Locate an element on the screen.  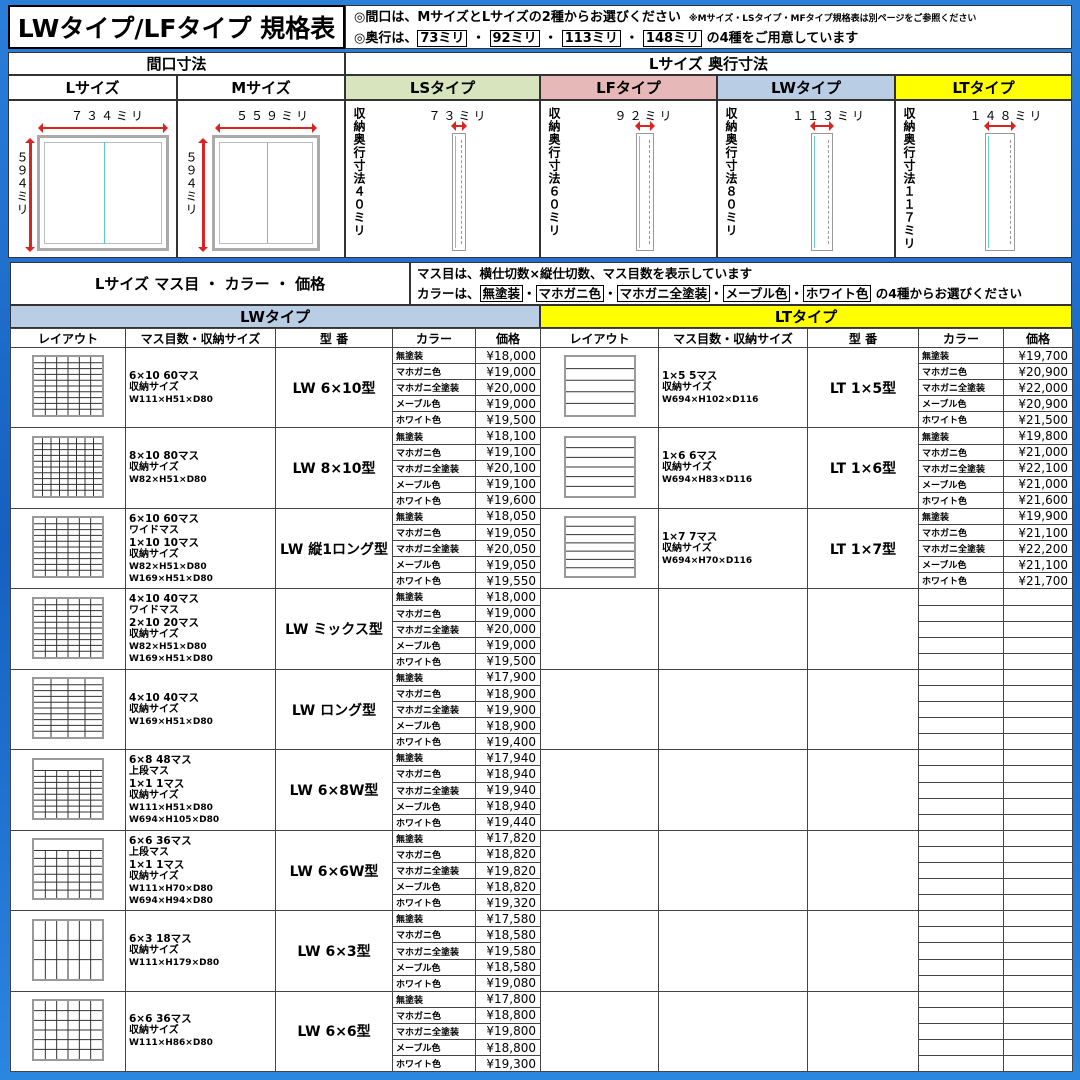
price: ¥20,050 is located at coordinates (508, 549).